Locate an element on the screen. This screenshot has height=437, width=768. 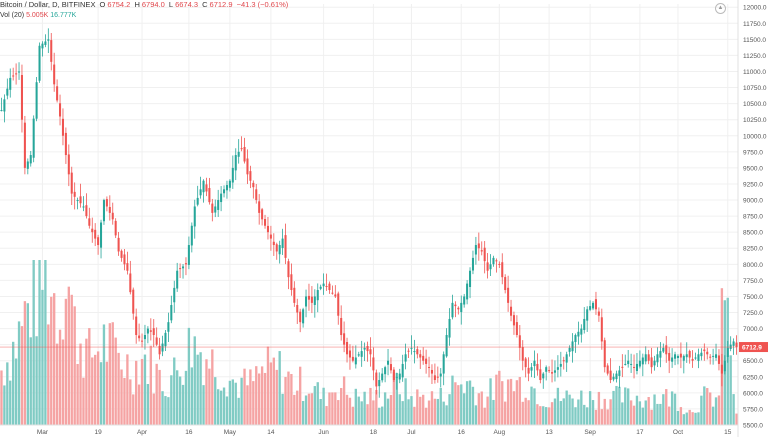
symbol-label: Bitcoin / Dollar, D, BITFINEX is located at coordinates (48, 4).